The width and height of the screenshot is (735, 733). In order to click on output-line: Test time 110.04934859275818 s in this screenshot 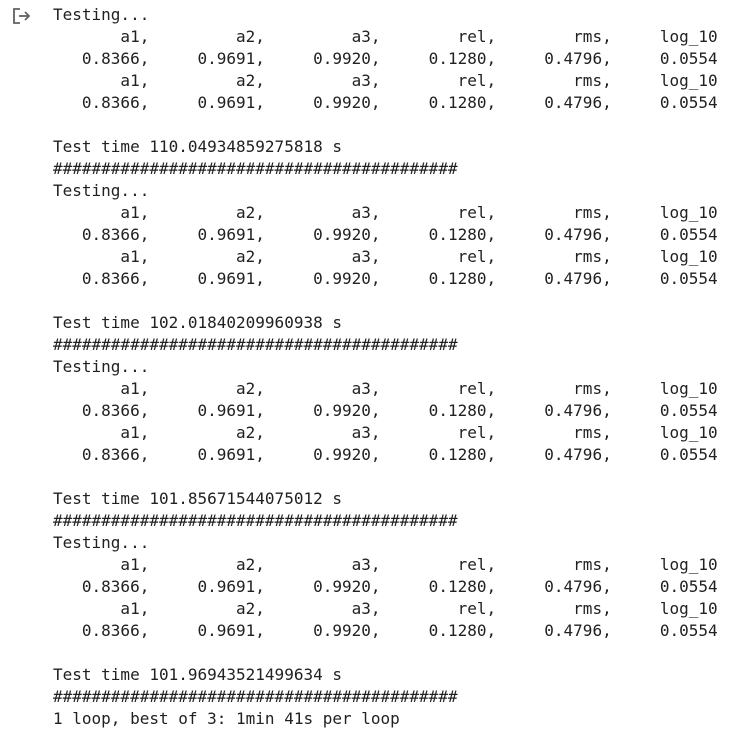, I will do `click(197, 146)`.